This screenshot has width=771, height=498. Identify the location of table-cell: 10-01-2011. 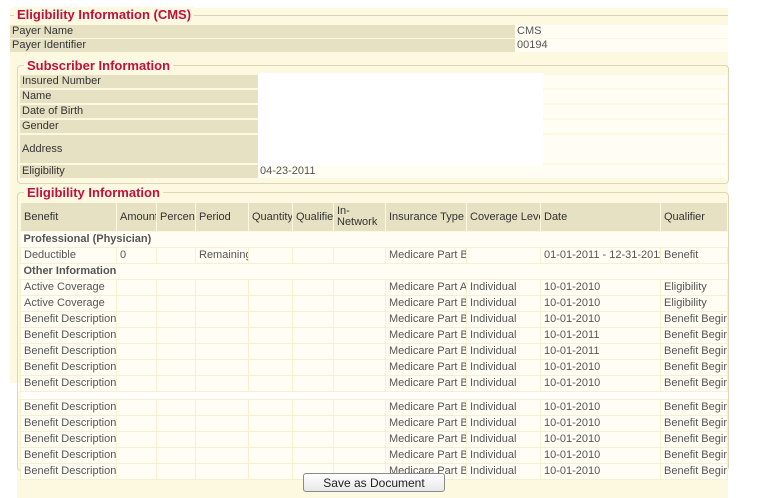
(600, 351).